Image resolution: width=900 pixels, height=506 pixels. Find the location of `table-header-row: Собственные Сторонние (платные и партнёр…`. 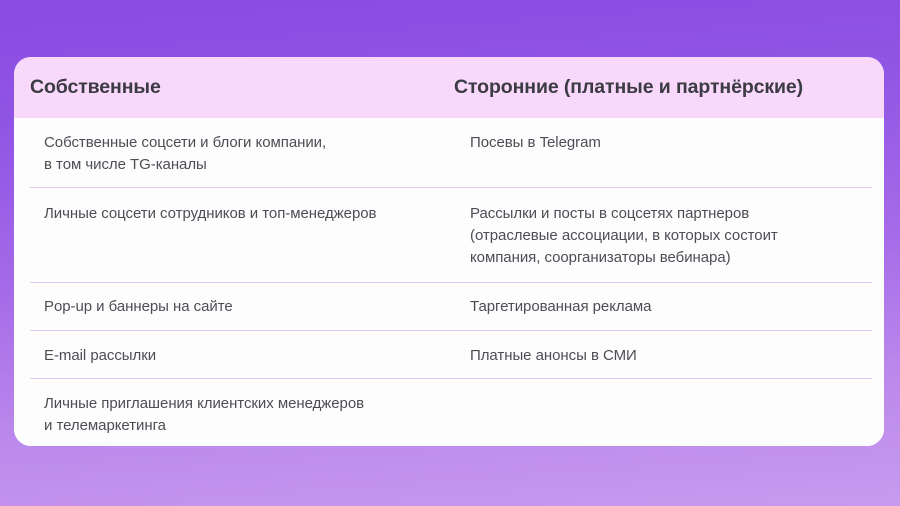

table-header-row: Собственные Сторонние (платные и партнёр… is located at coordinates (449, 87).